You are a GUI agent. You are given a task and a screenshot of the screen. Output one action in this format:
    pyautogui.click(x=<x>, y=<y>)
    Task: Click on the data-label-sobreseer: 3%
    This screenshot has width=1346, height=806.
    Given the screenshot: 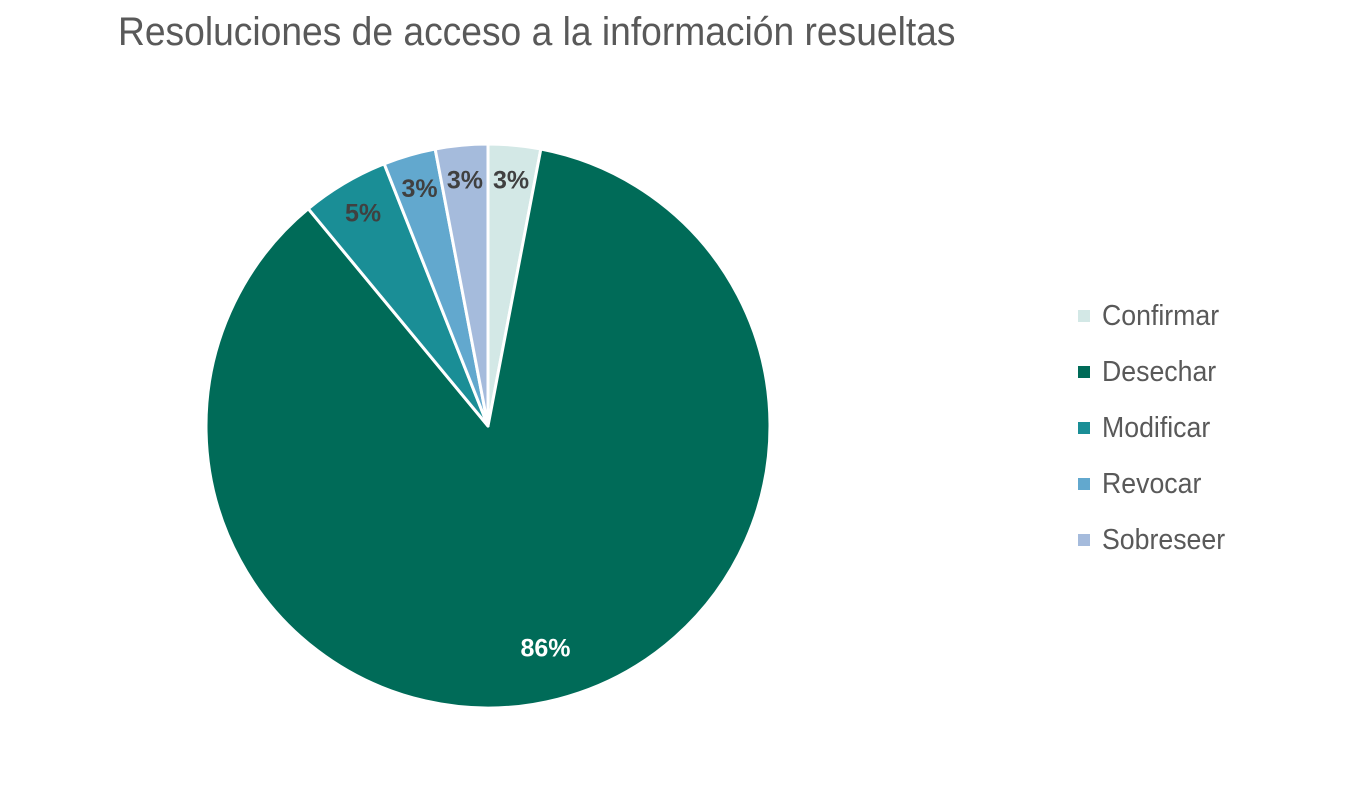 What is the action you would take?
    pyautogui.click(x=465, y=180)
    